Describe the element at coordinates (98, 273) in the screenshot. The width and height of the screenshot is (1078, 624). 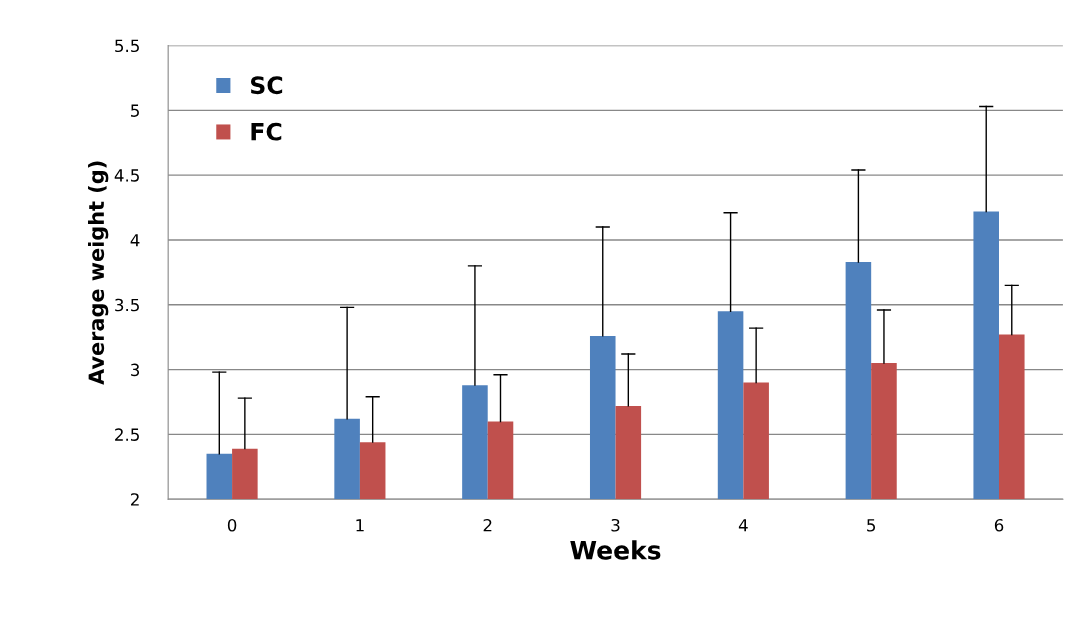
I see `y-axis-title: Average weight (g)` at that location.